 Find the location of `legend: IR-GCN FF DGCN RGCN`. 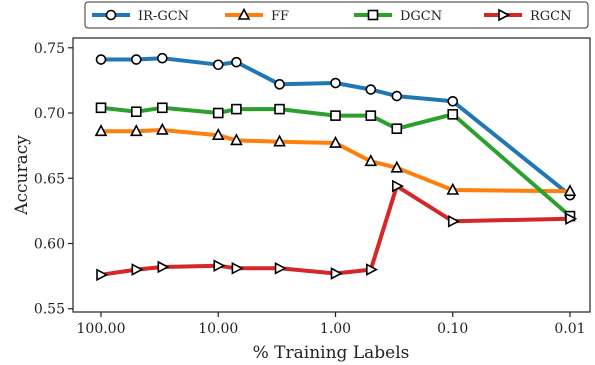

legend: IR-GCN FF DGCN RGCN is located at coordinates (336, 15).